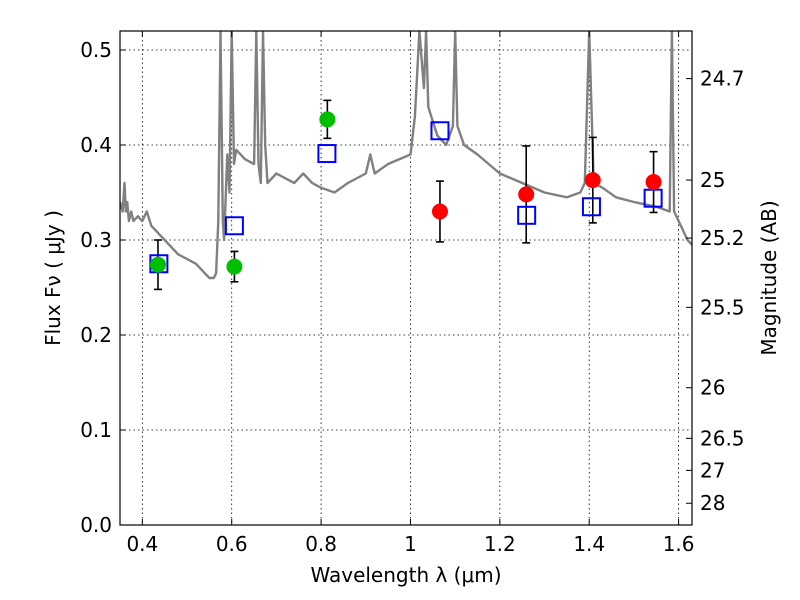 The image size is (800, 600). What do you see at coordinates (232, 544) in the screenshot?
I see `x-tick-label: 0.6` at bounding box center [232, 544].